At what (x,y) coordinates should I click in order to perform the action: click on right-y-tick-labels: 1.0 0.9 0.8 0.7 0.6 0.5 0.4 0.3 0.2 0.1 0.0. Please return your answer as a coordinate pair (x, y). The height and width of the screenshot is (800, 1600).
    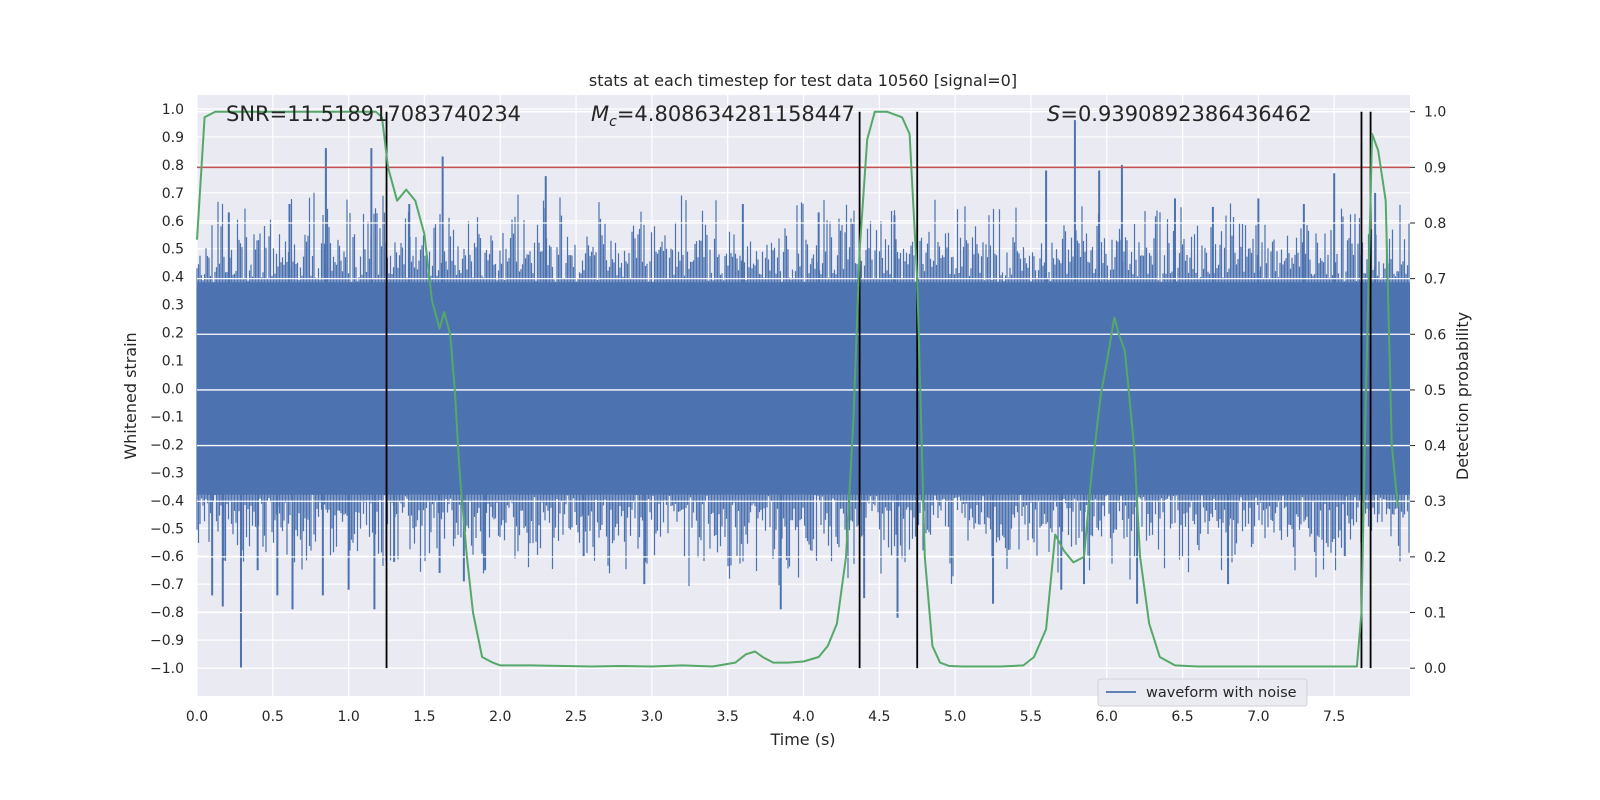
    Looking at the image, I should click on (1428, 391).